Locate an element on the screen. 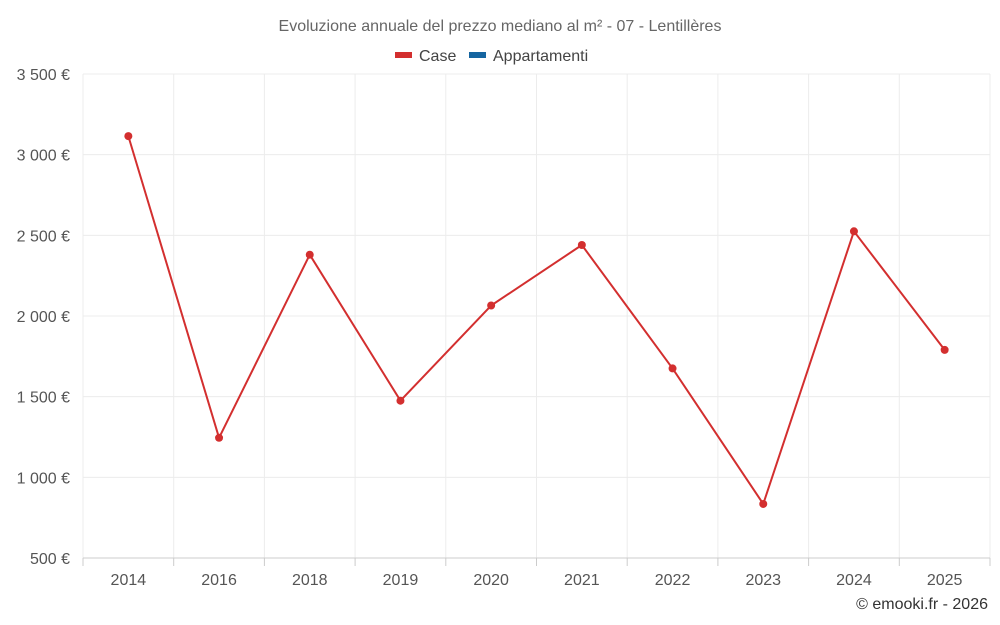  y-tick-label: 3 000 € is located at coordinates (43, 156).